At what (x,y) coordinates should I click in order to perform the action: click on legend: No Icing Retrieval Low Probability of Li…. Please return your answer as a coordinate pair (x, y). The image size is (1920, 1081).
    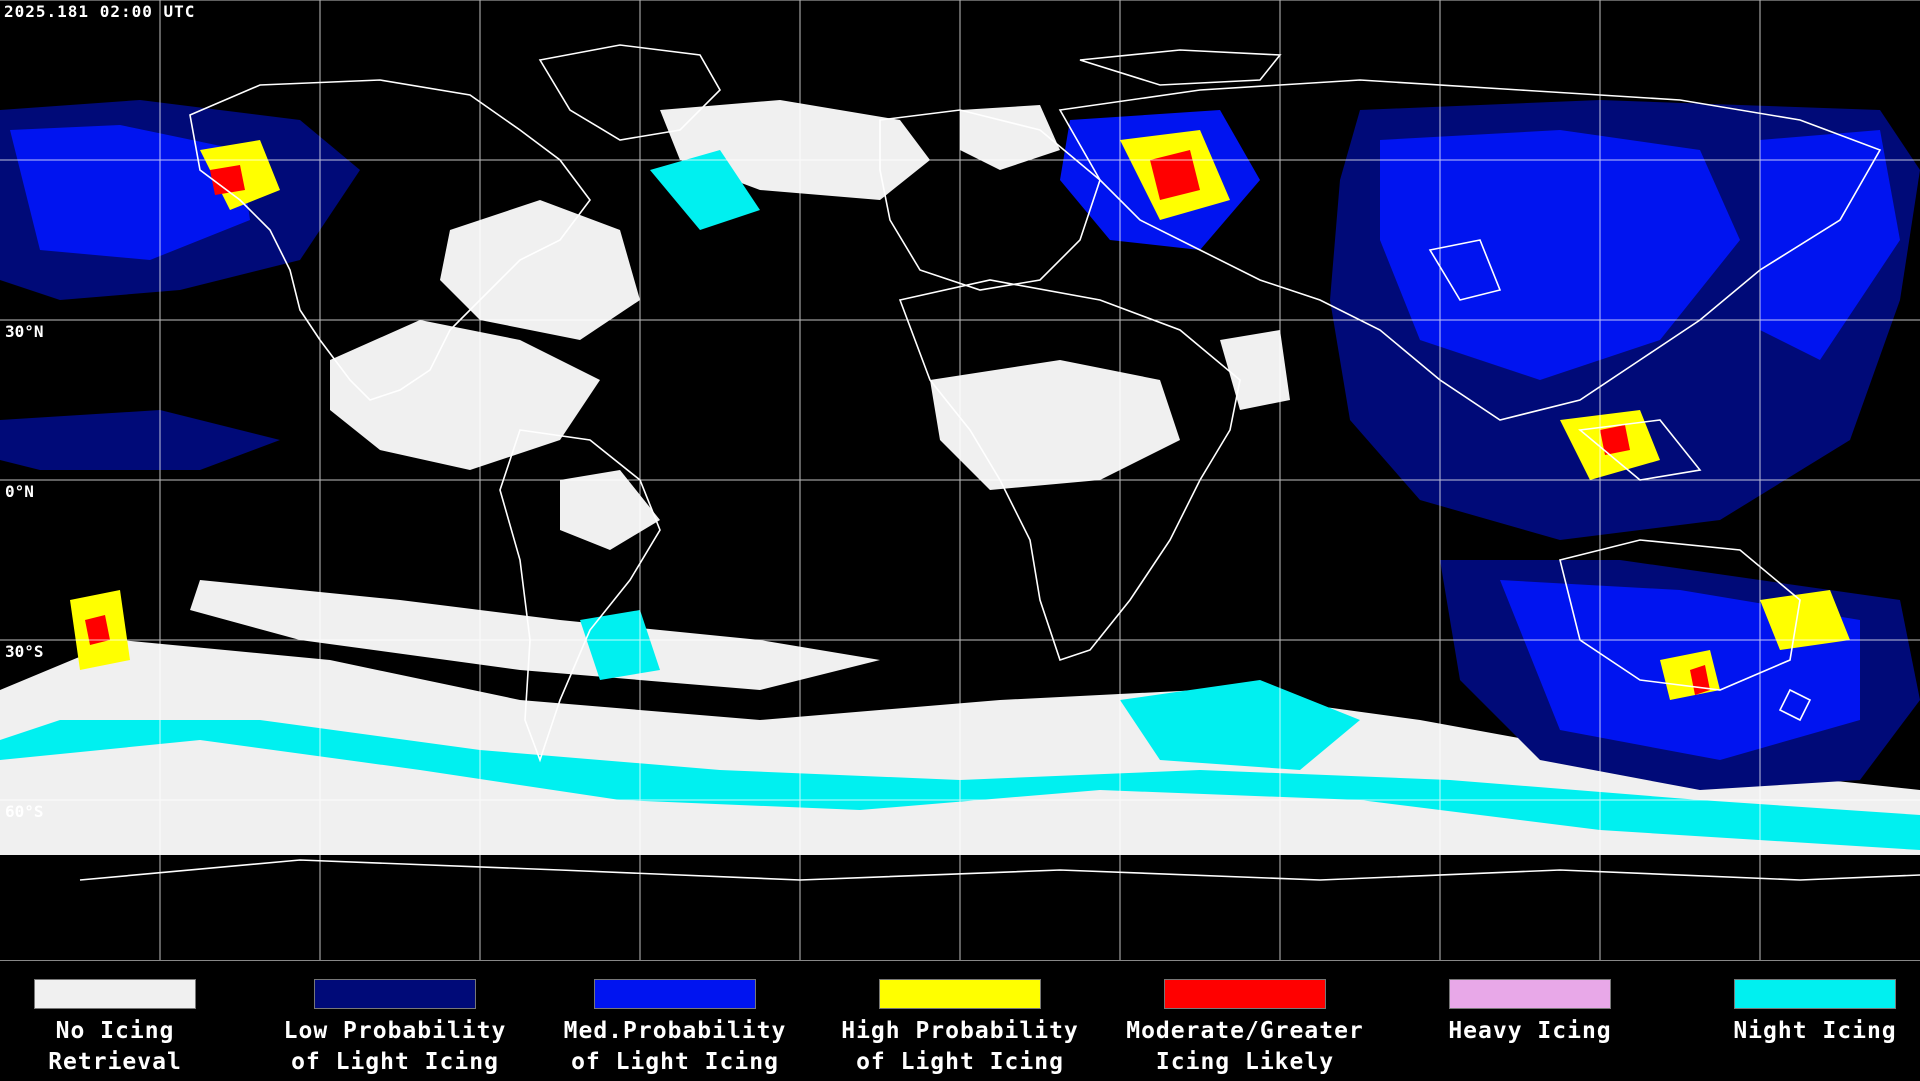
    Looking at the image, I should click on (960, 1020).